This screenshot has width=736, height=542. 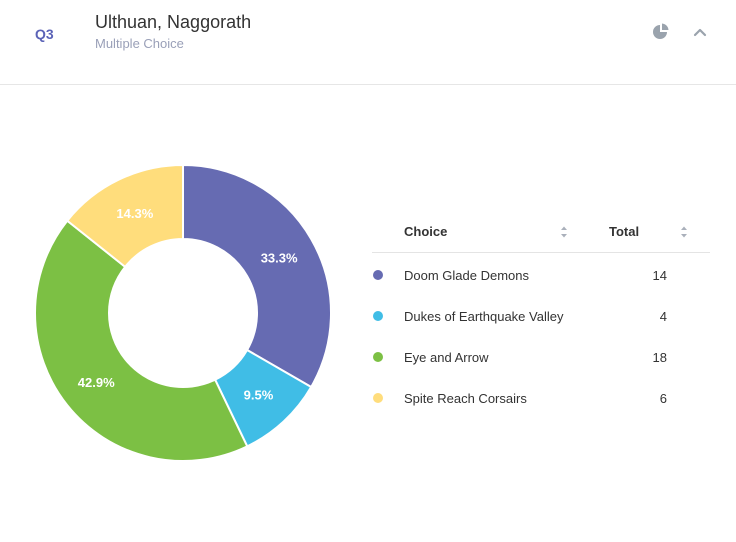 What do you see at coordinates (173, 22) in the screenshot?
I see `question-title: Ulthuan, Naggorath` at bounding box center [173, 22].